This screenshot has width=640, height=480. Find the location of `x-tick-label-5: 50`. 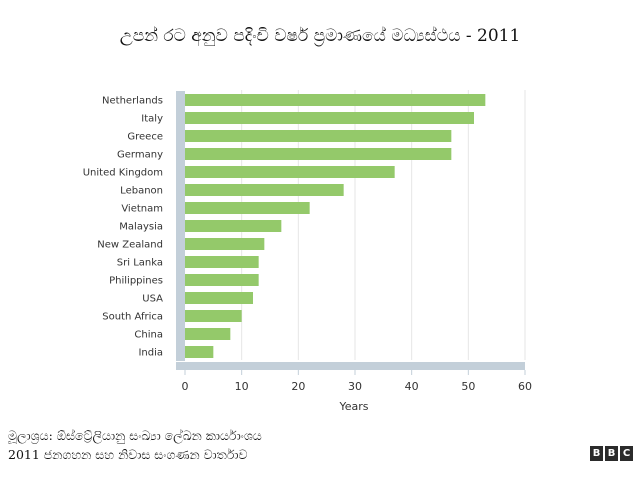

x-tick-label-5: 50 is located at coordinates (468, 386).